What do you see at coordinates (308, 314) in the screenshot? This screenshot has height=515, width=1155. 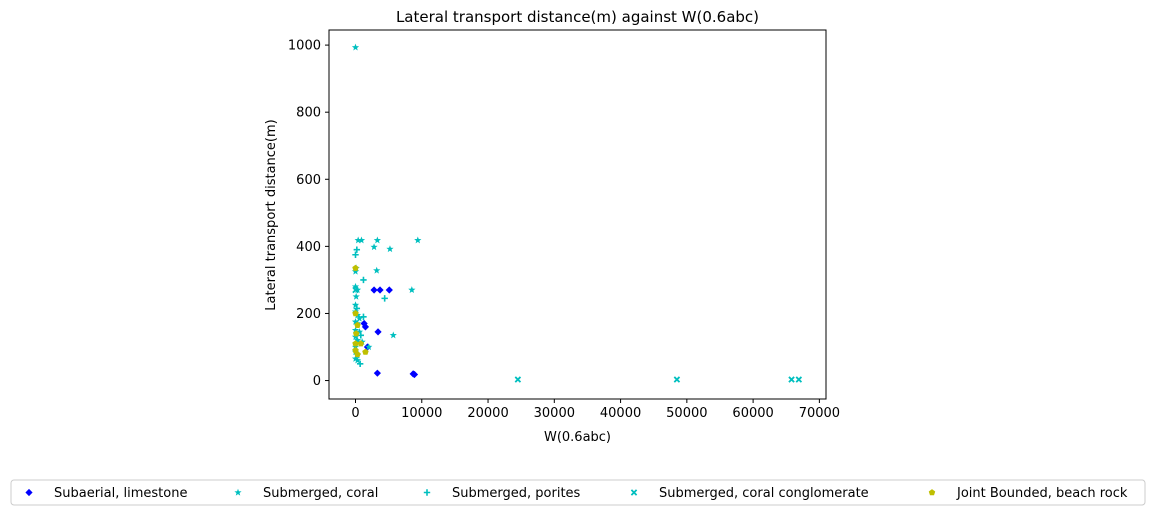 I see `y-tick-label: 200` at bounding box center [308, 314].